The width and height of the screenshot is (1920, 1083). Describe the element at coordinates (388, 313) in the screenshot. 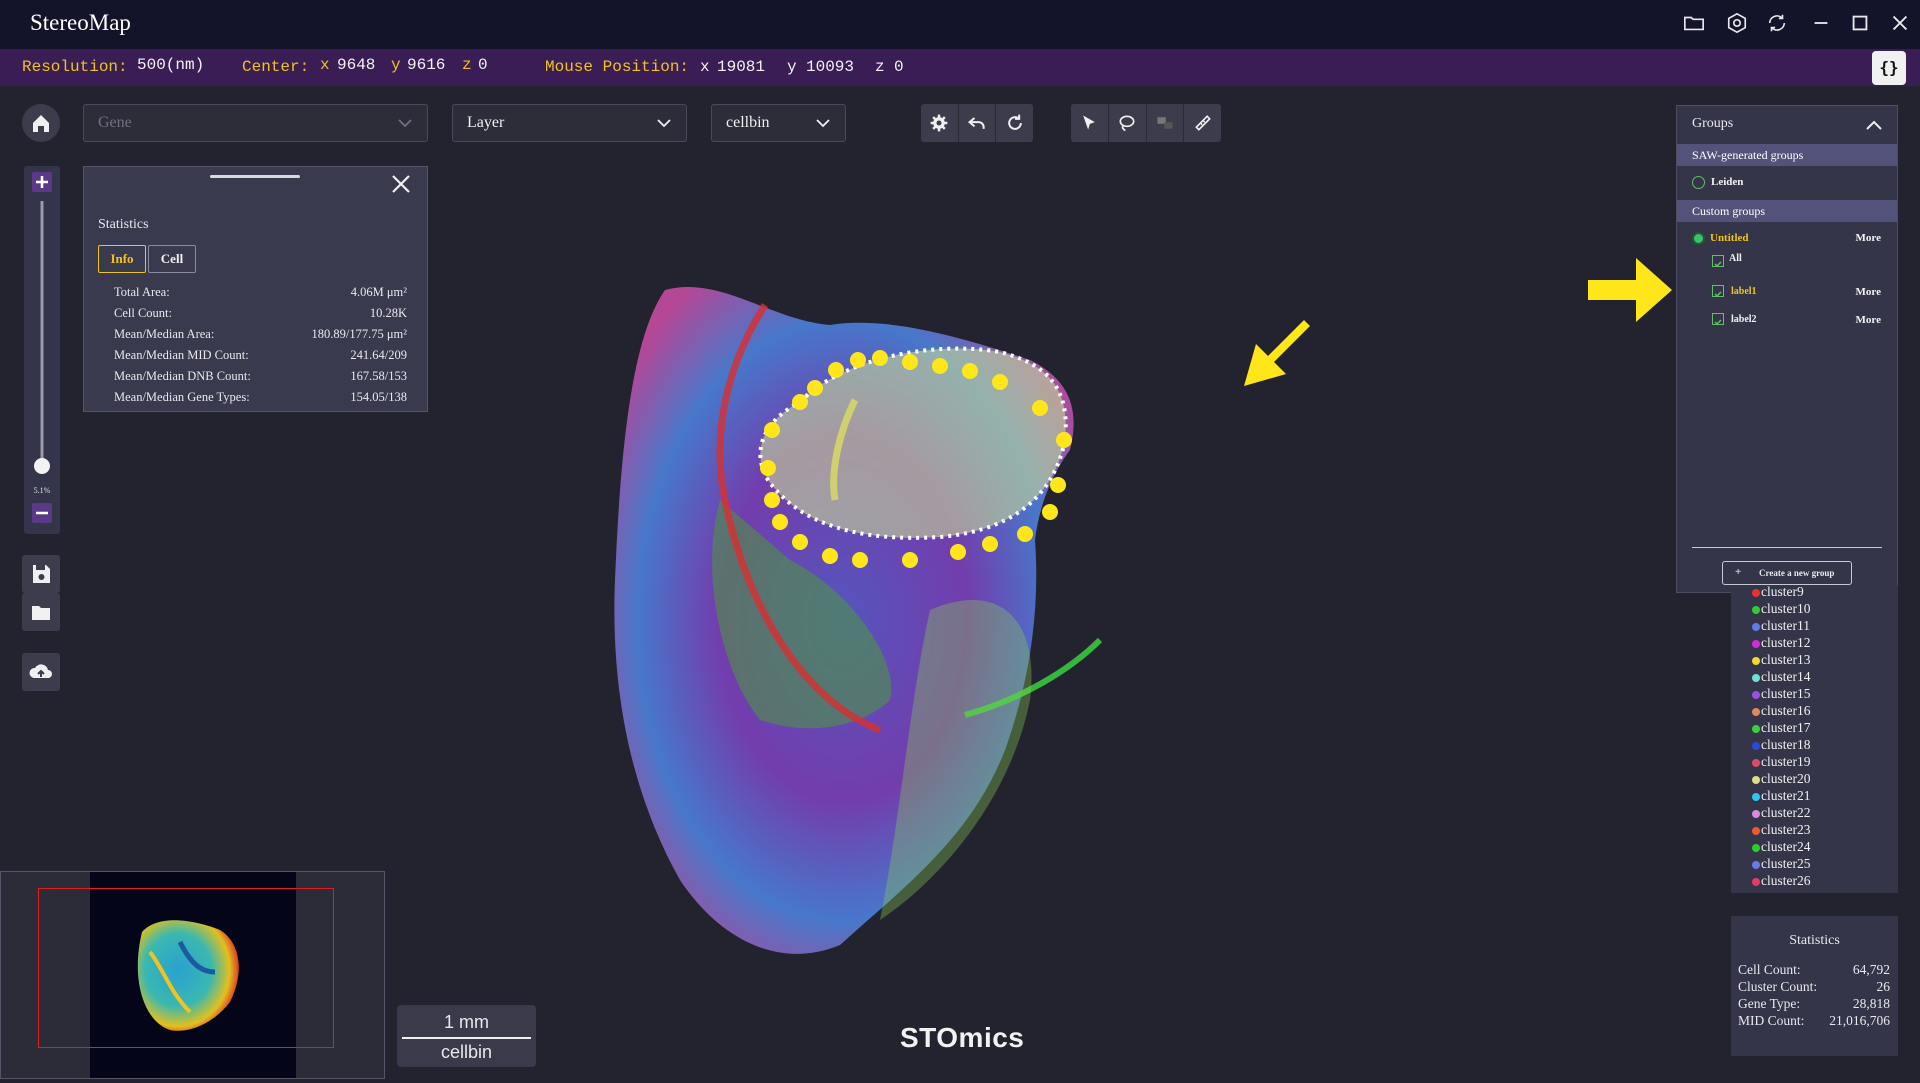

I see `stat-value: 10.28K` at that location.